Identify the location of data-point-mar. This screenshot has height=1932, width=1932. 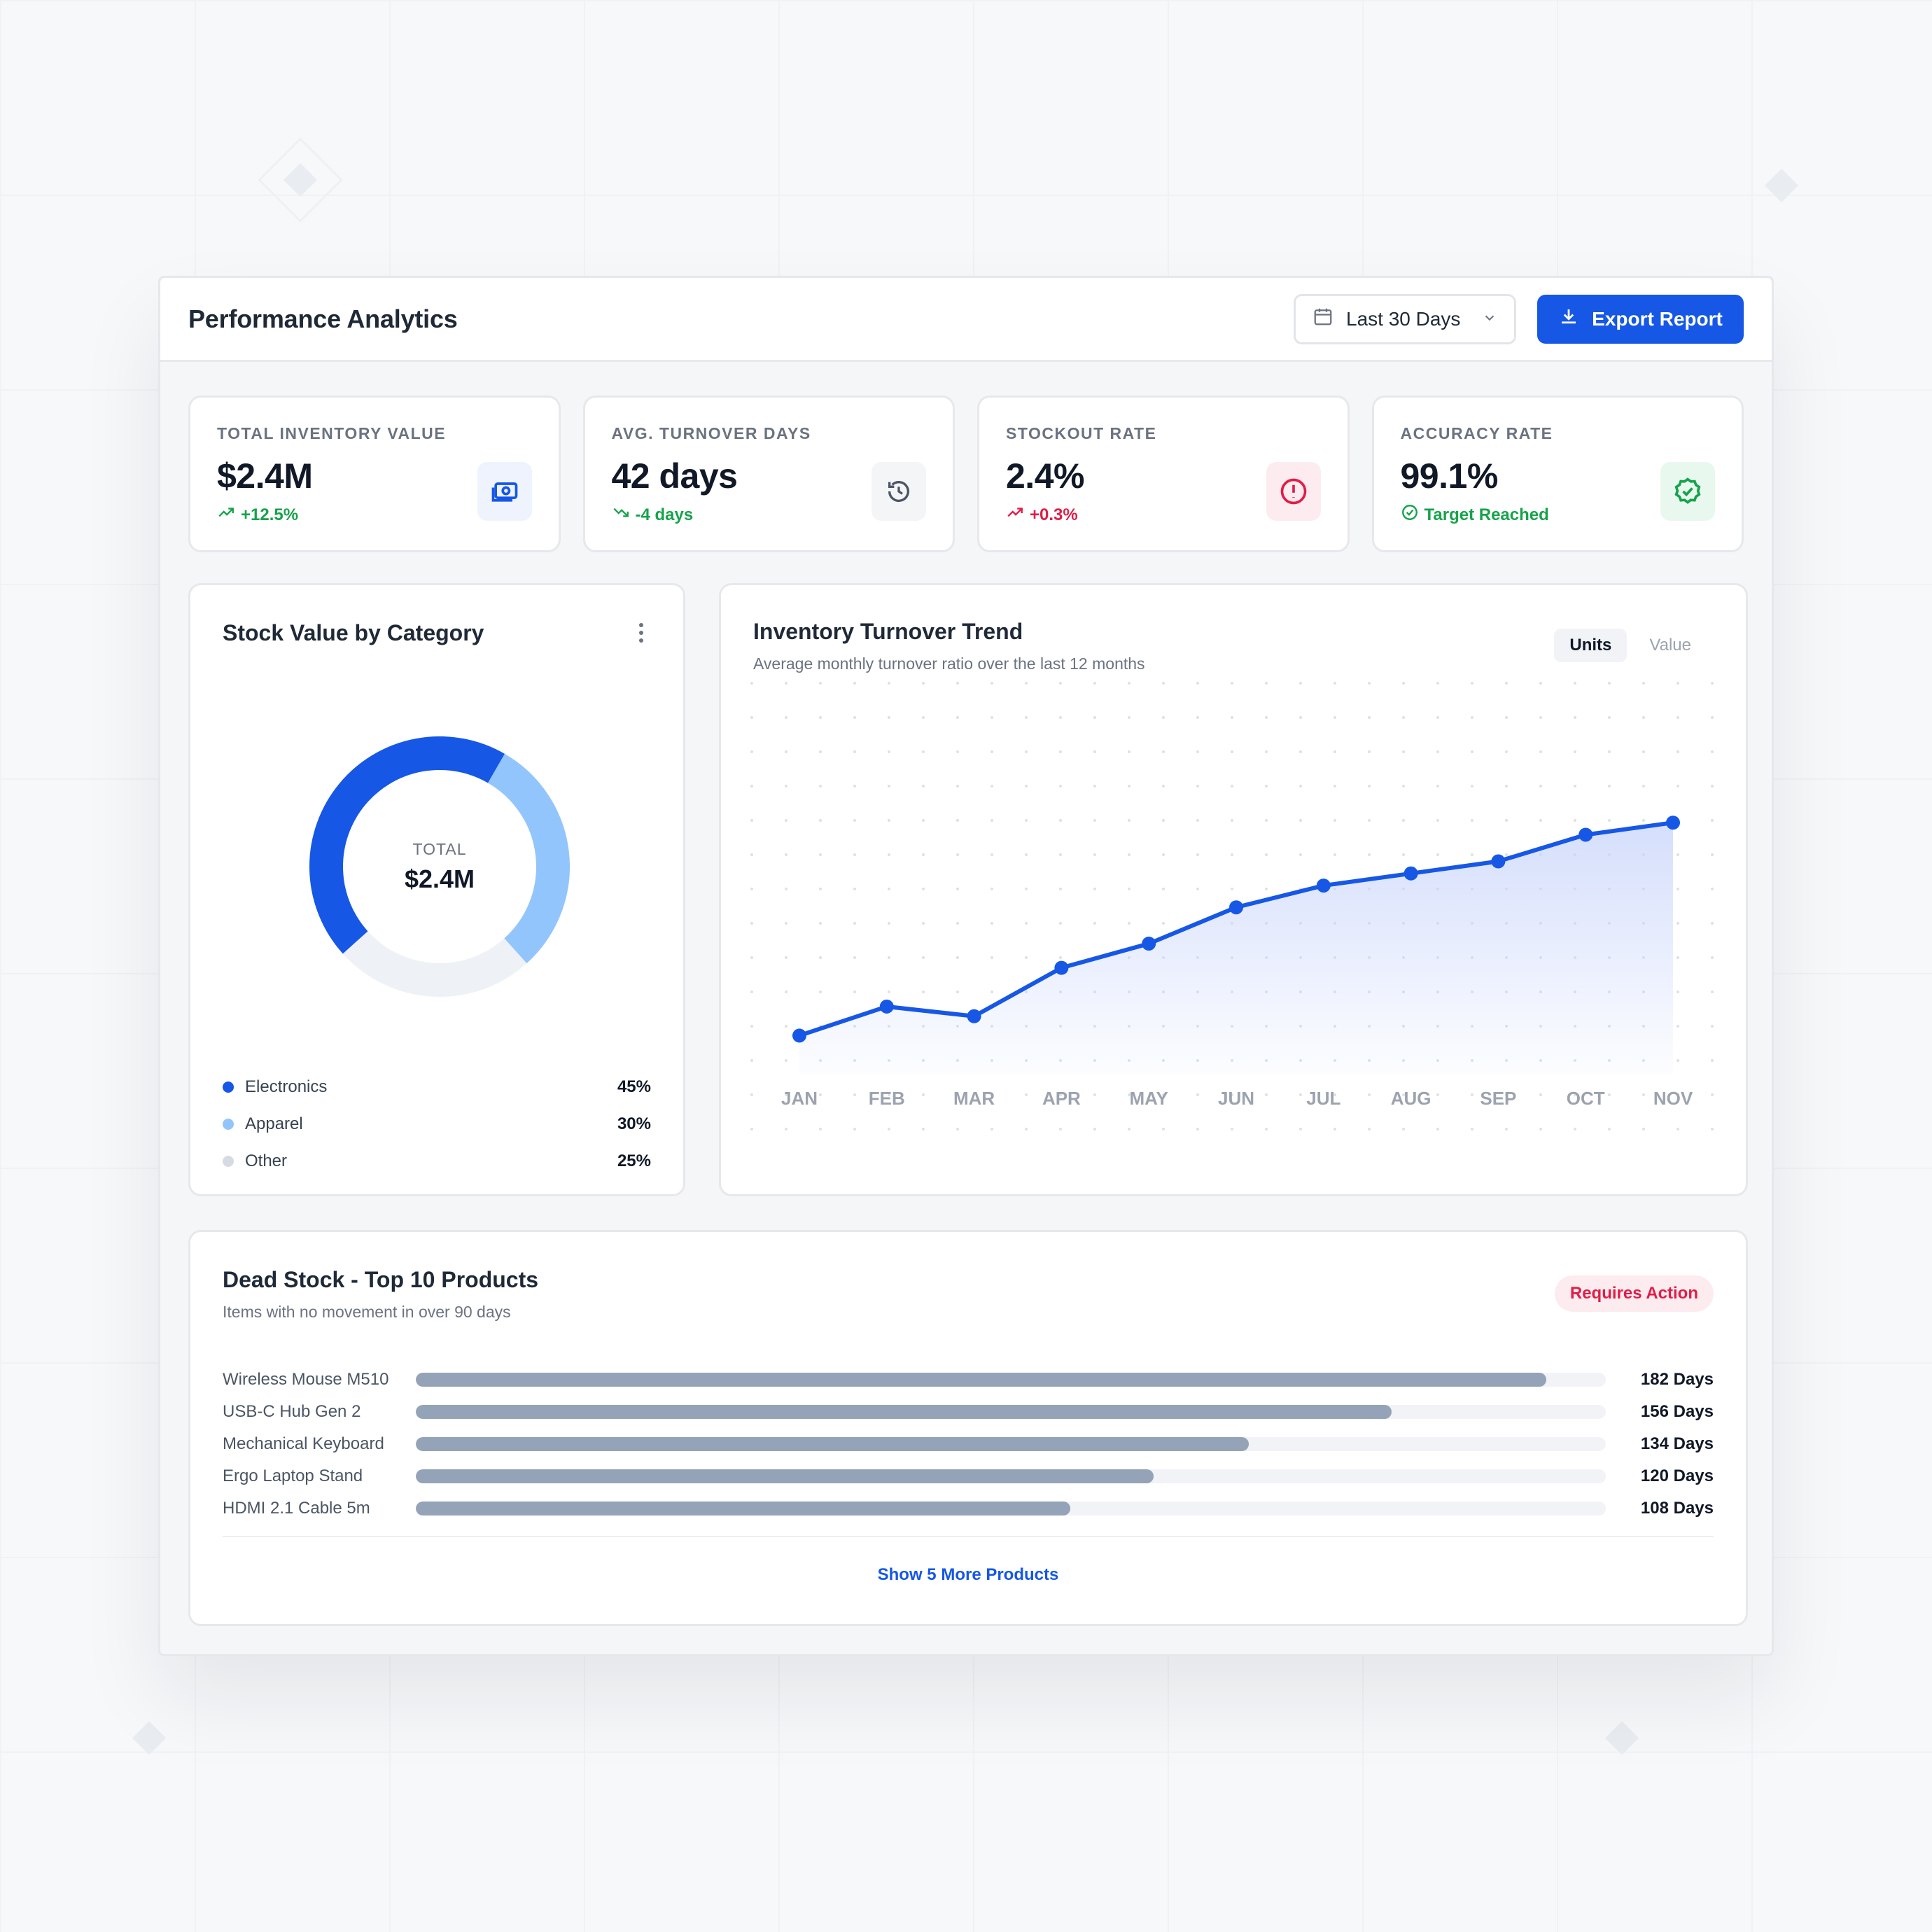
(974, 1016).